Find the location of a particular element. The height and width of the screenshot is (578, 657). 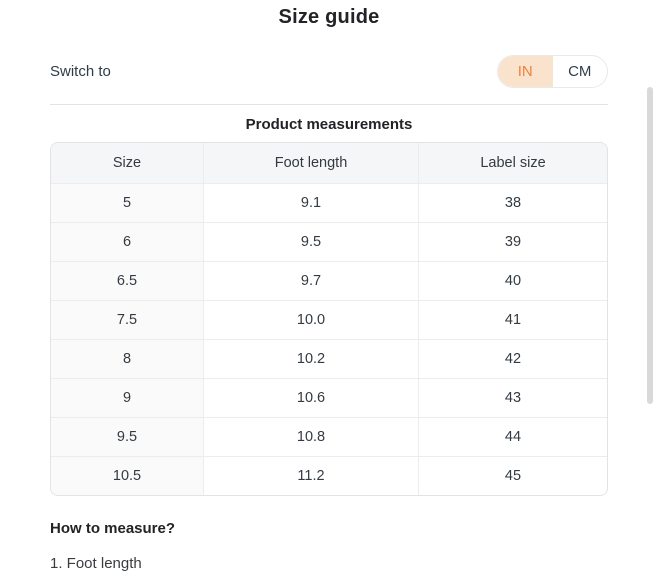

unit-switch-row: Switch to IN CM is located at coordinates (329, 71).